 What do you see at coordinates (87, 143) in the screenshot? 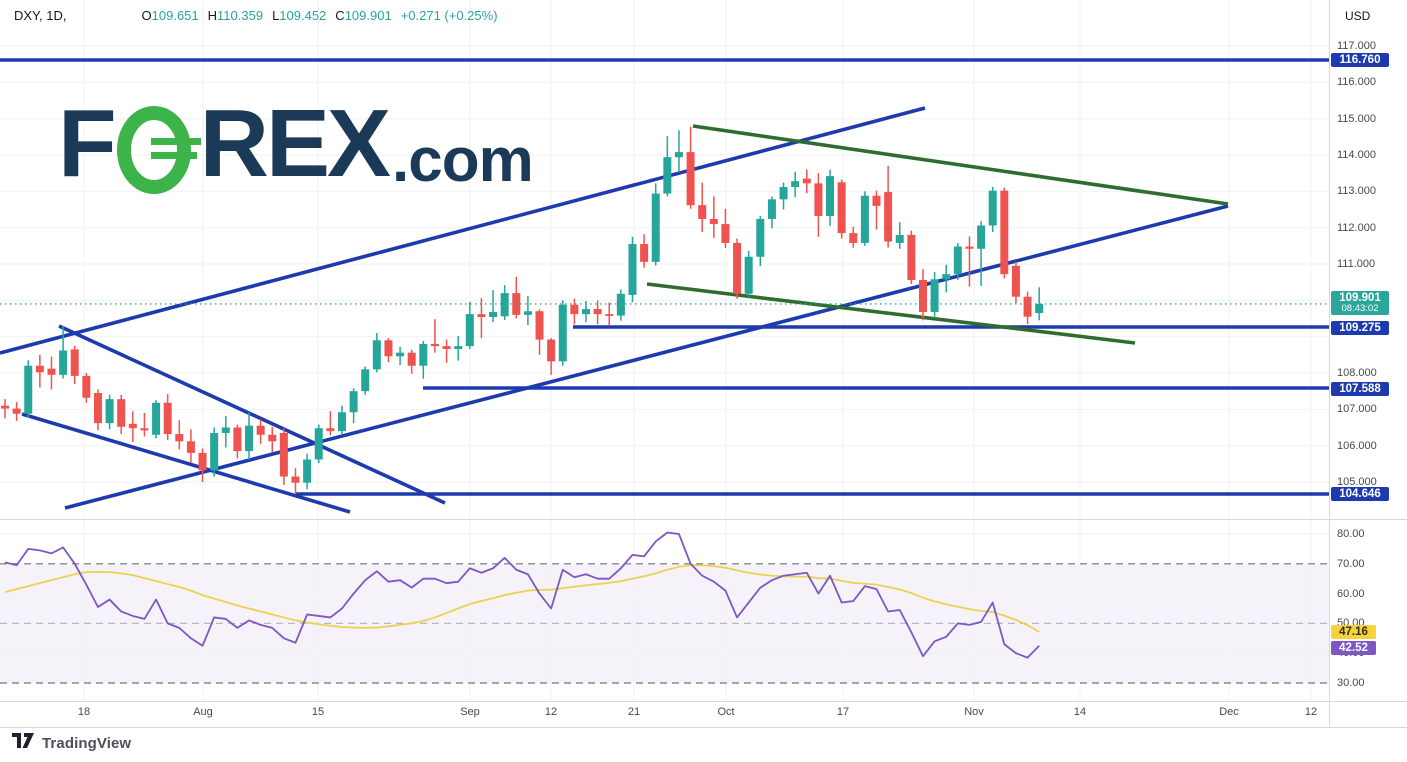
I see `forex-logo-f: F` at bounding box center [87, 143].